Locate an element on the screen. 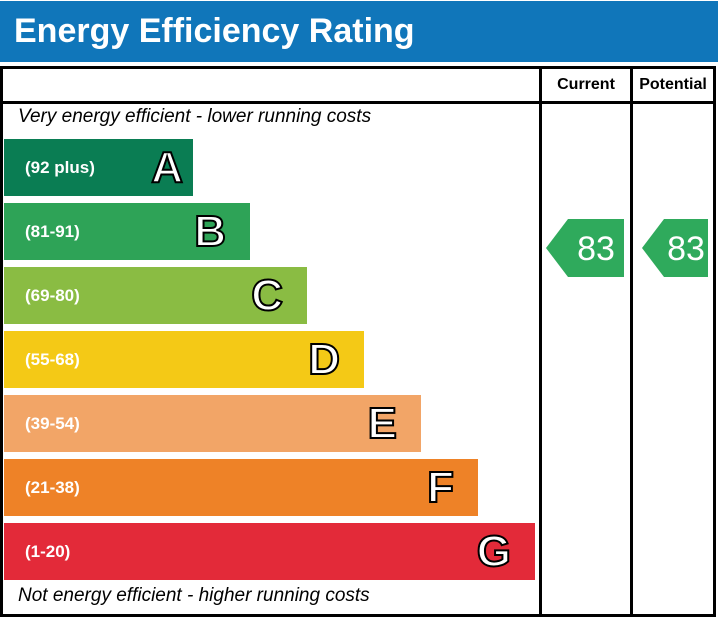  band-letter: G is located at coordinates (494, 551).